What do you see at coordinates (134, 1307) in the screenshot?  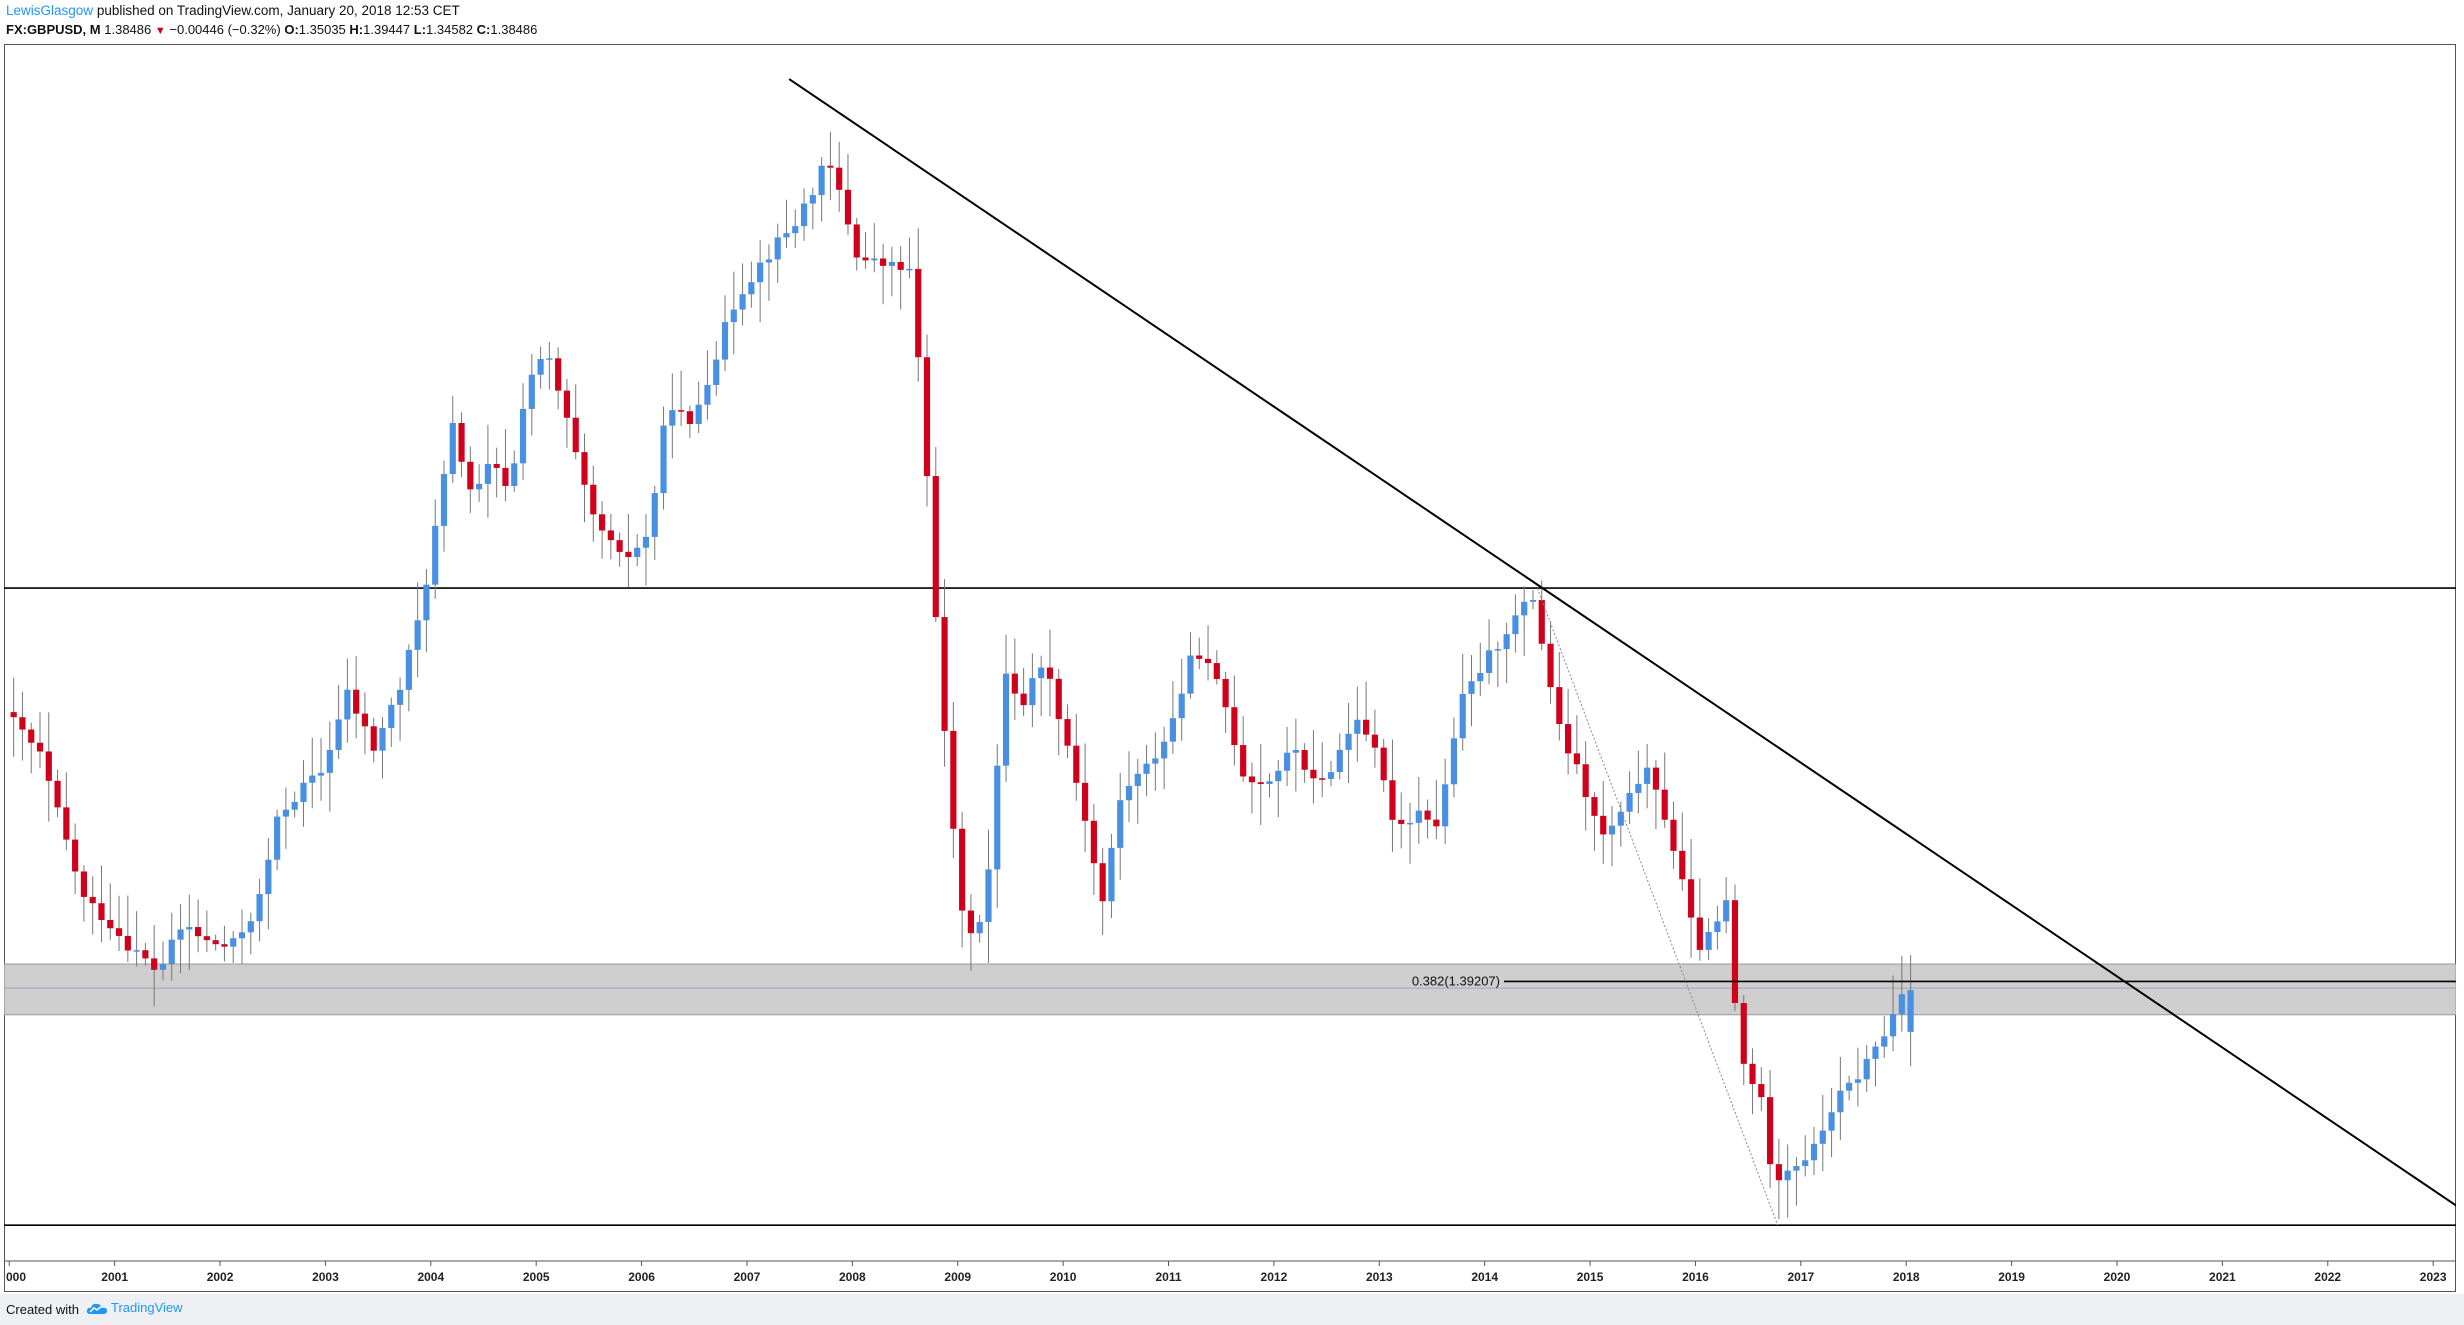 I see `tradingview-link: TradingView` at bounding box center [134, 1307].